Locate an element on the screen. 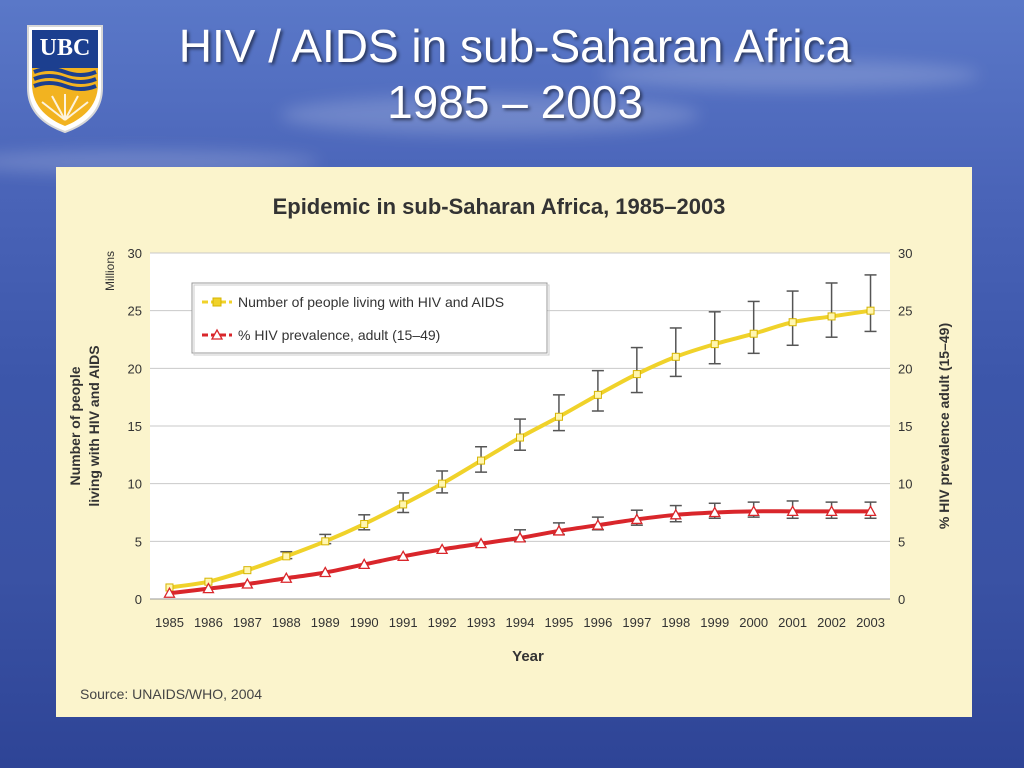  x-tick-label: 1985 is located at coordinates (169, 622).